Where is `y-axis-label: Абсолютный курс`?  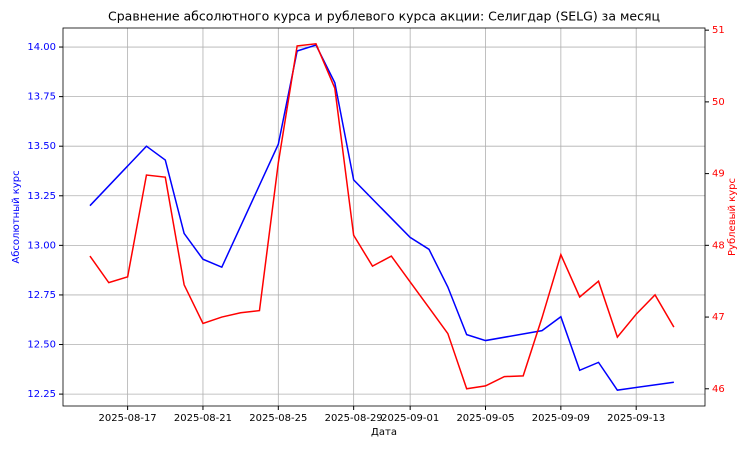 y-axis-label: Абсолютный курс is located at coordinates (16, 216).